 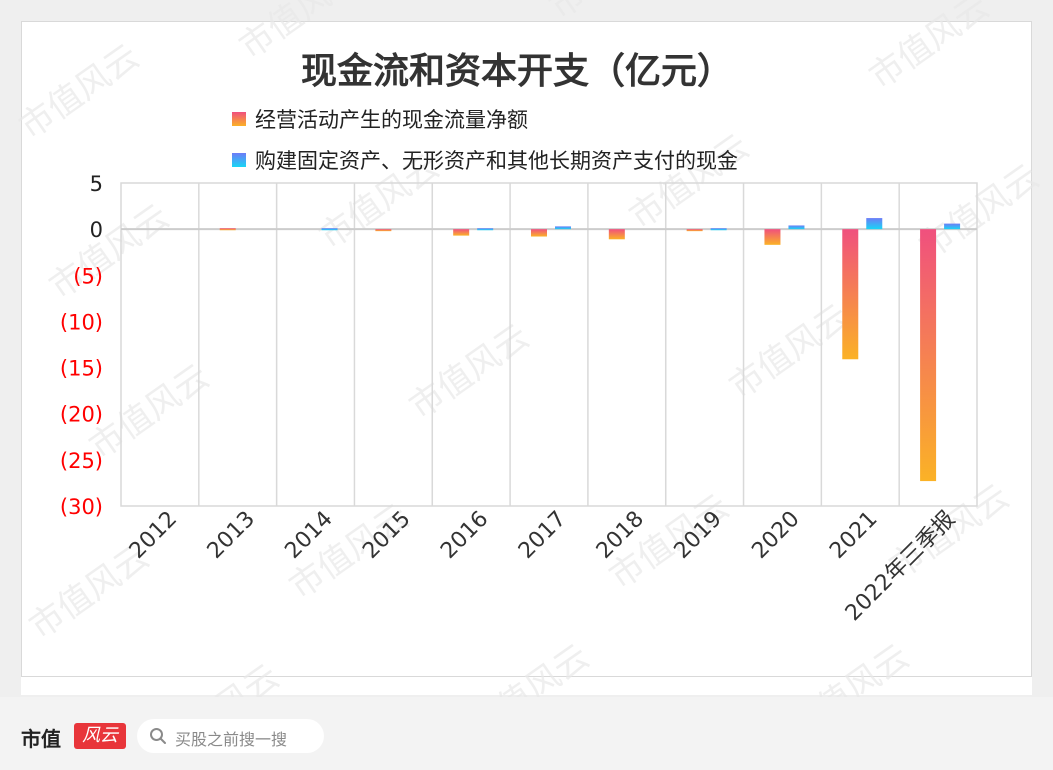 What do you see at coordinates (81, 415) in the screenshot?
I see `y-tick-label: (20)` at bounding box center [81, 415].